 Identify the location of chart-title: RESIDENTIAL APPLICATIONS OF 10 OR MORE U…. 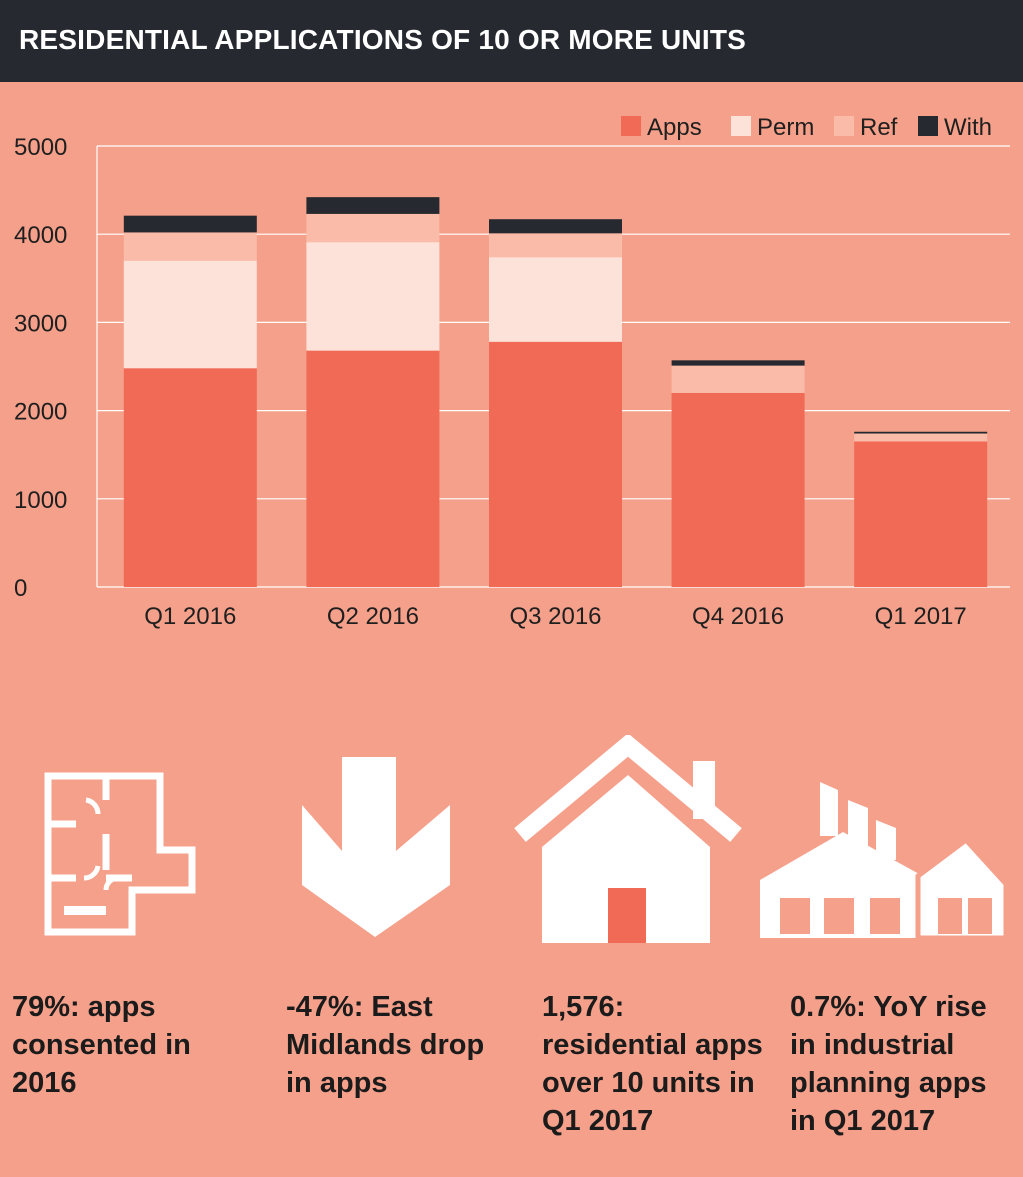
(383, 39).